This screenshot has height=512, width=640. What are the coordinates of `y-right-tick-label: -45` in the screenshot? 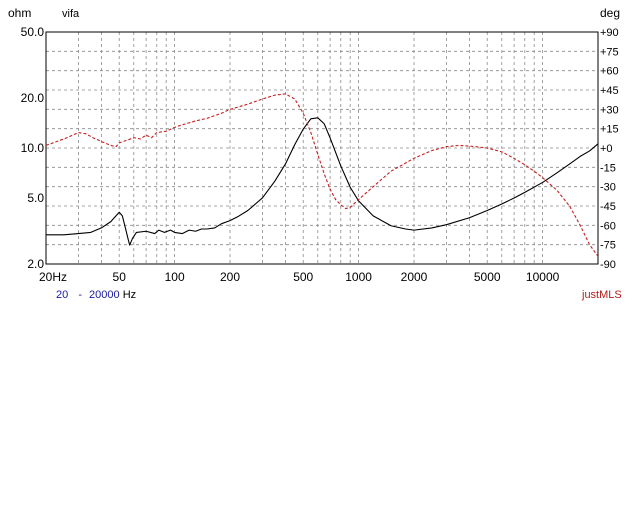 It's located at (608, 207).